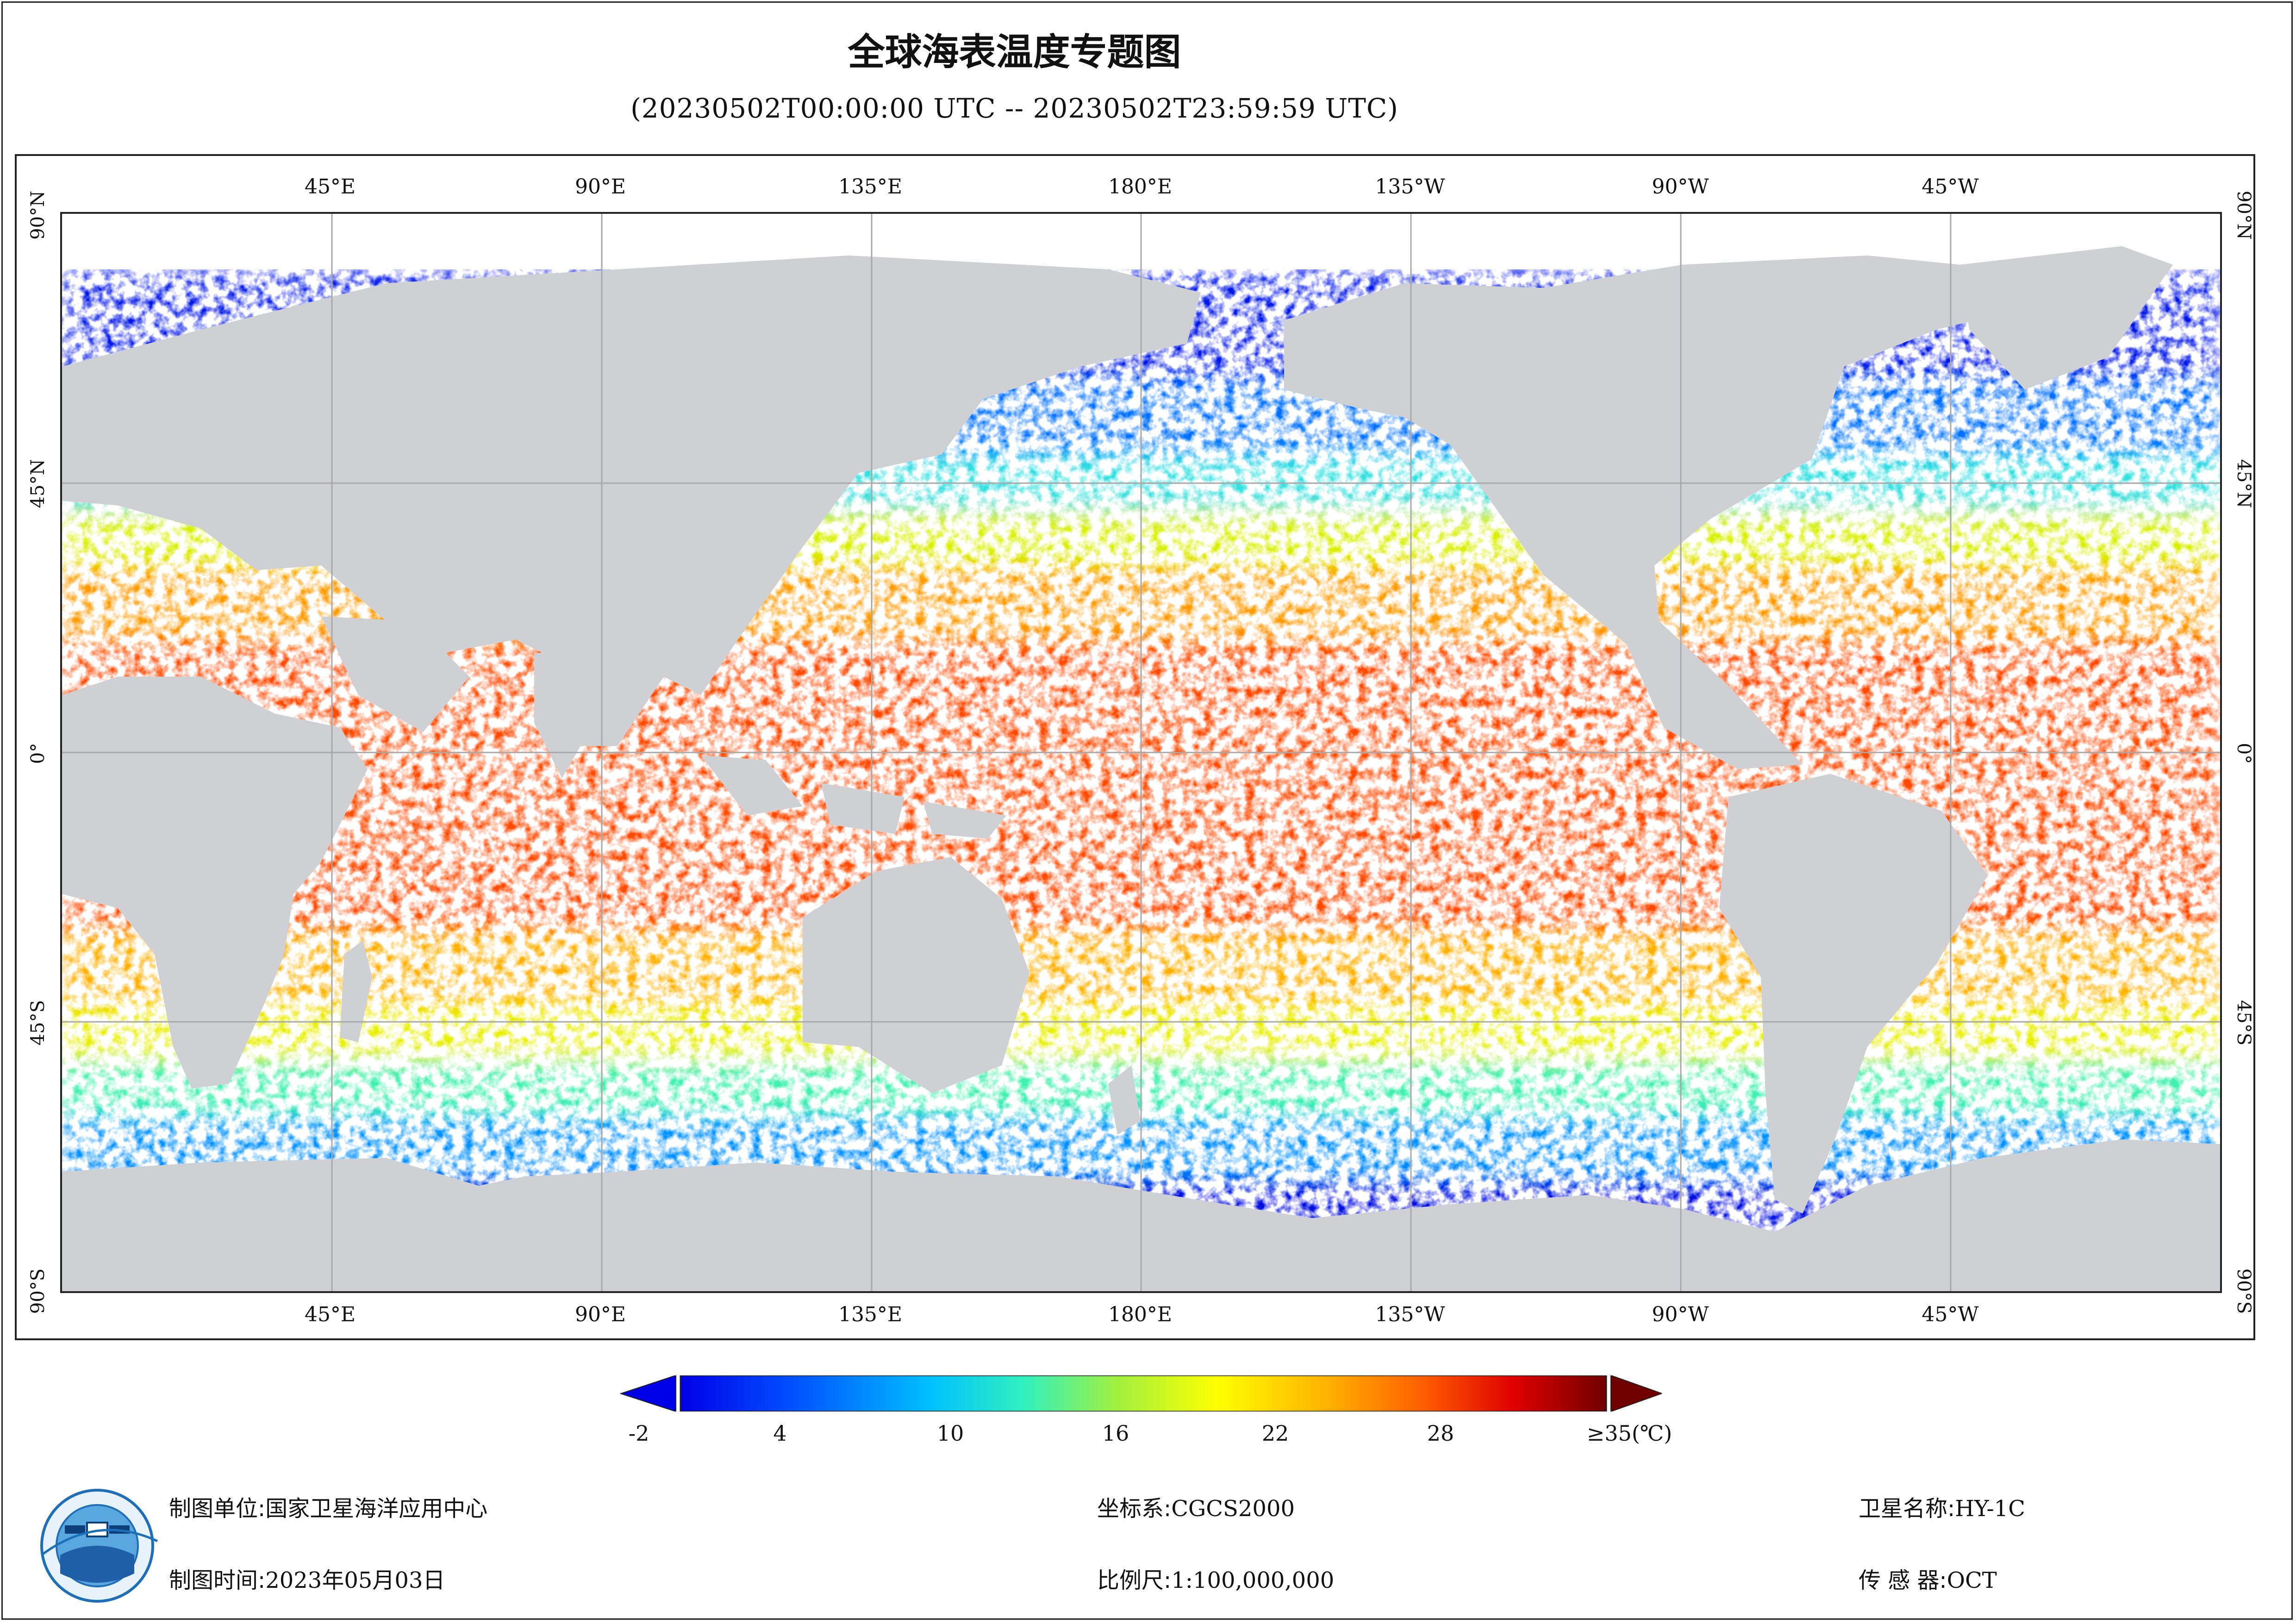  I want to click on land-north-america, so click(1659, 512).